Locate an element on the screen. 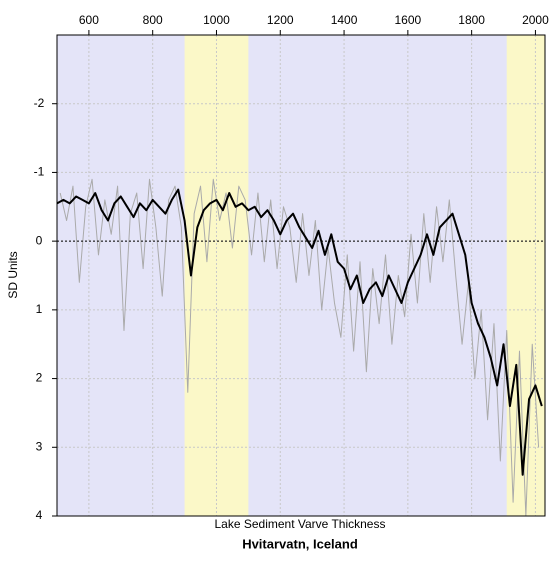 This screenshot has width=560, height=565. x-tick-label: 2000 is located at coordinates (535, 20).